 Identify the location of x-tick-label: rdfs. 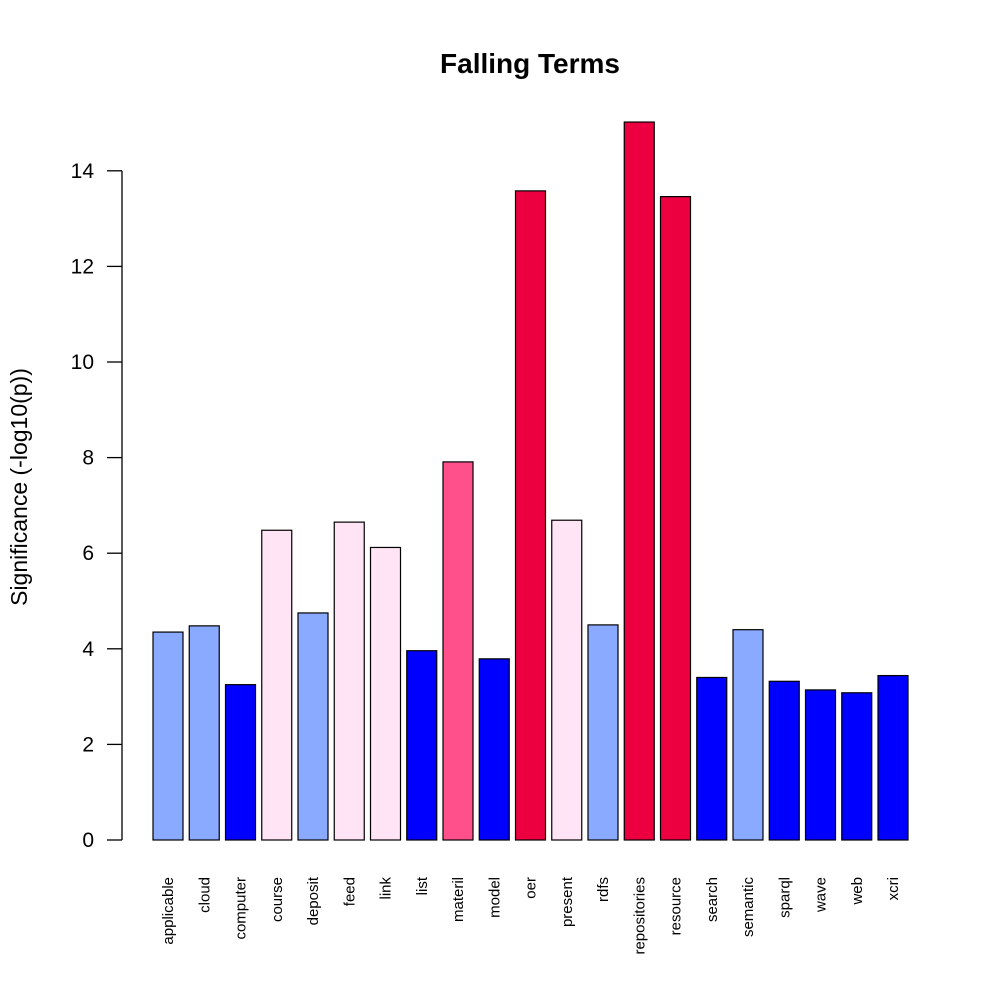
(603, 889).